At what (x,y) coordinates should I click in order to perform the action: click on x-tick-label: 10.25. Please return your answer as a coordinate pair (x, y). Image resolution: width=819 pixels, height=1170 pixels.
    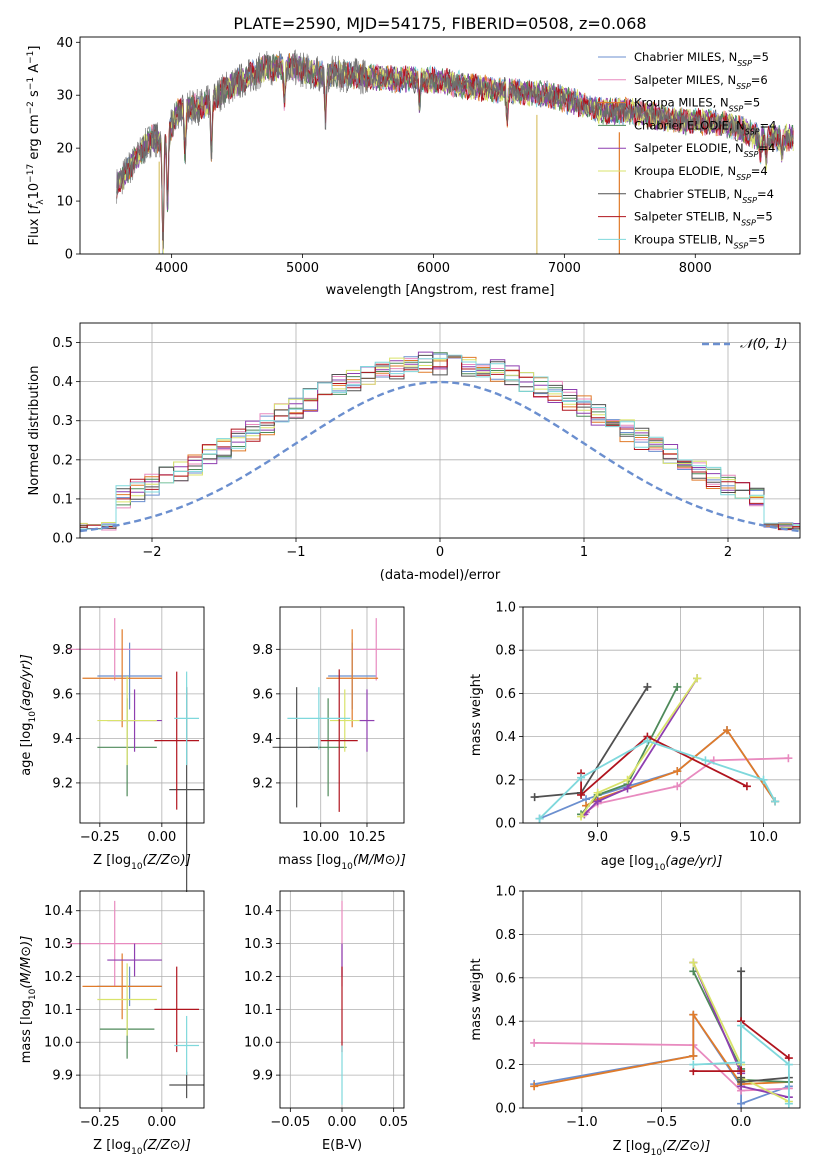
    Looking at the image, I should click on (366, 837).